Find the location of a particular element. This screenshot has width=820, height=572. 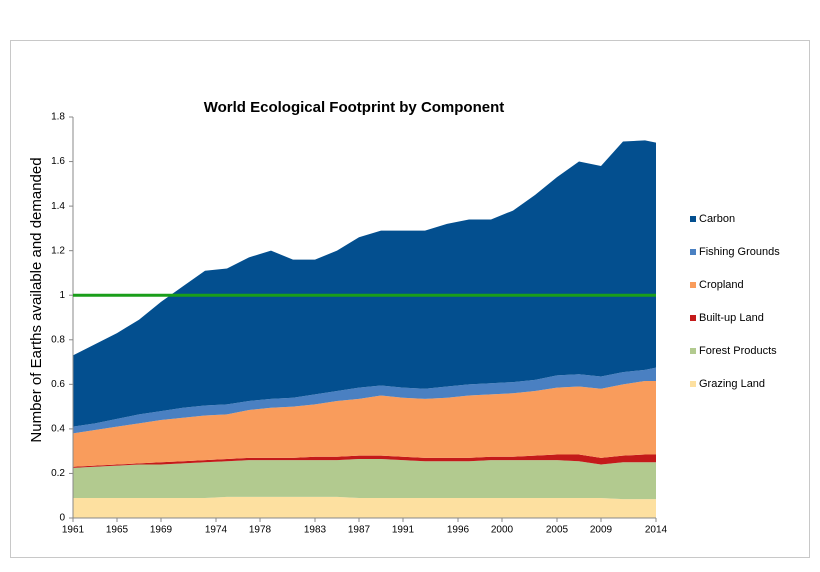

x-tick-label: 2009 is located at coordinates (601, 530).